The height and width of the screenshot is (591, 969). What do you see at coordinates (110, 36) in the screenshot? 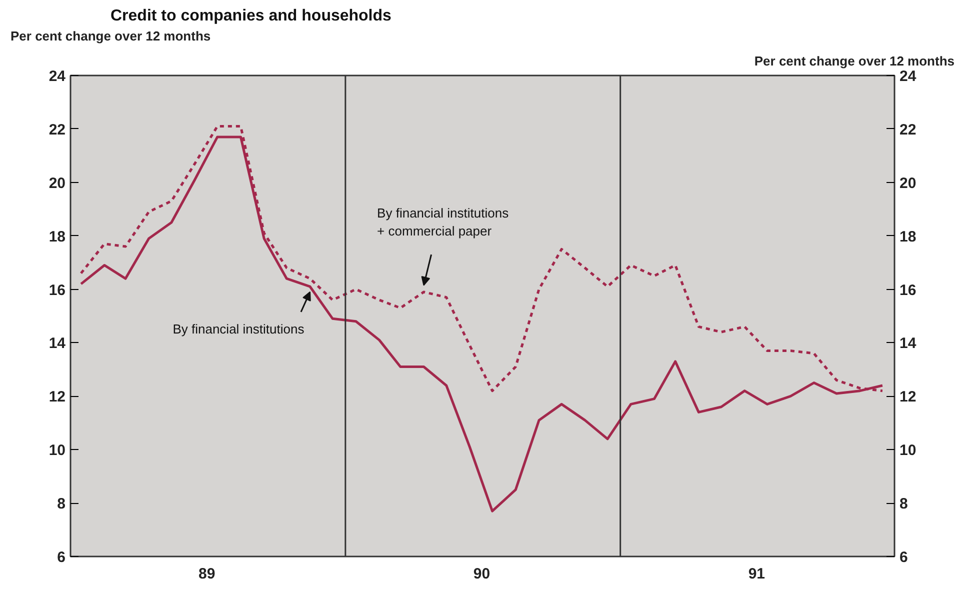
I see `y-axis-title: Per cent change over 12 months` at bounding box center [110, 36].